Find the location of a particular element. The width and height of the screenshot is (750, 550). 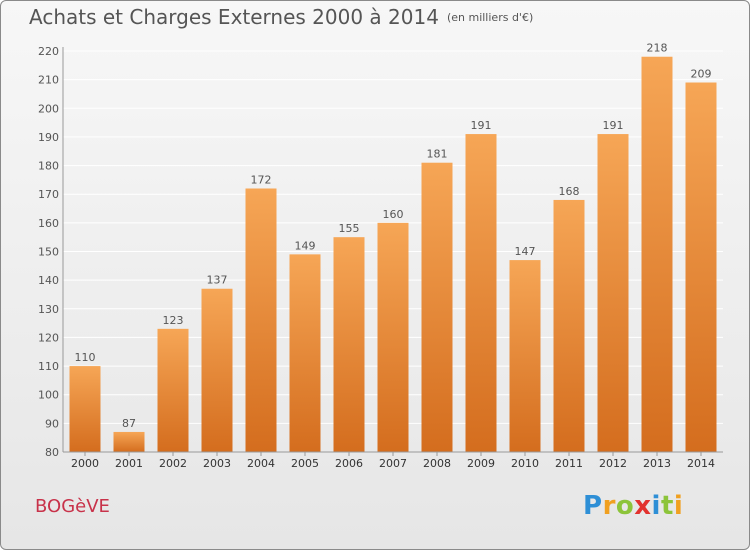

x-tick-label: 2012 is located at coordinates (613, 463).